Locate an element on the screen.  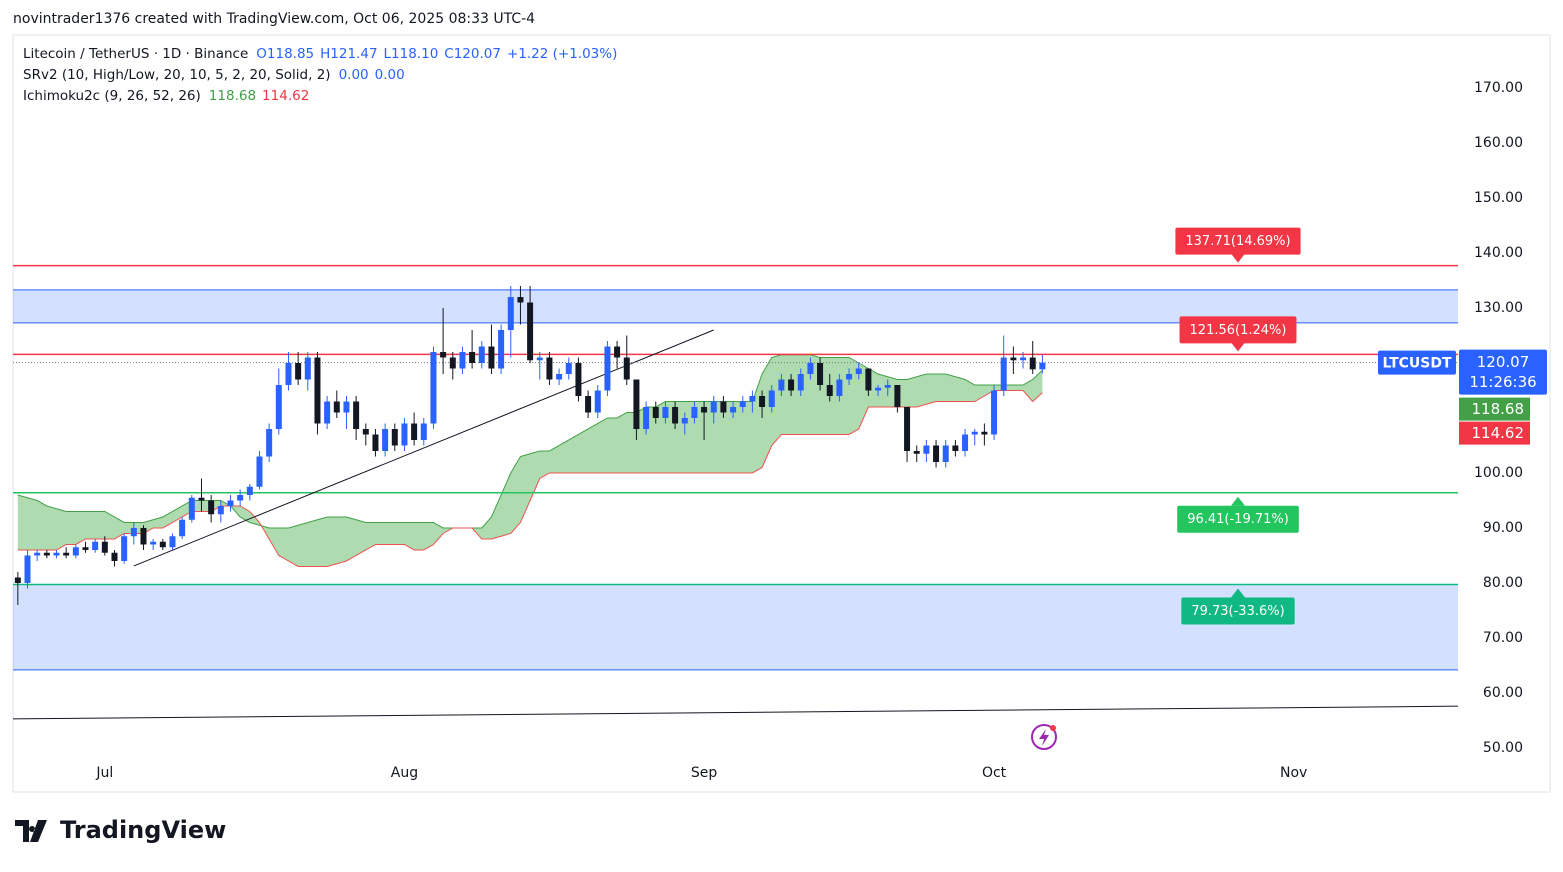
symbol-badge is located at coordinates (1417, 362).